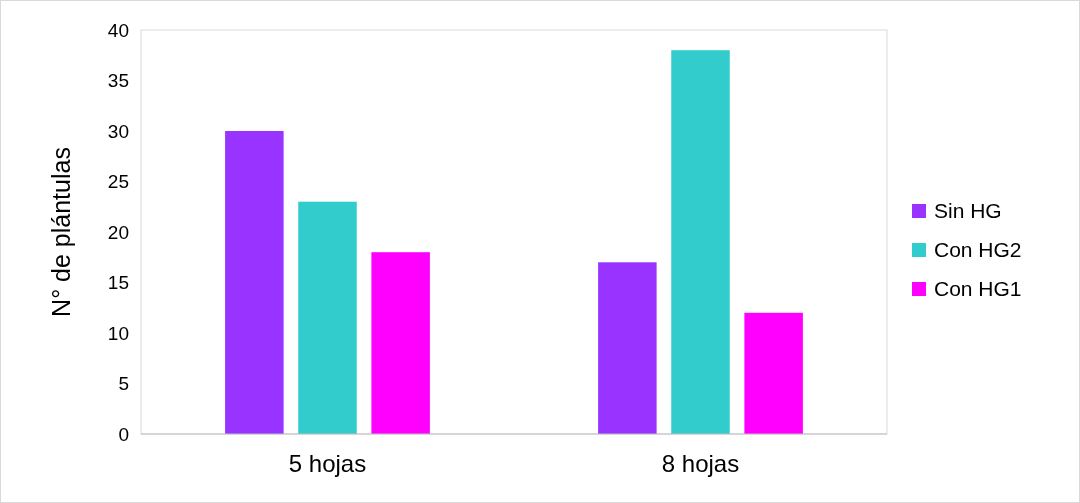 The width and height of the screenshot is (1080, 503). Describe the element at coordinates (968, 211) in the screenshot. I see `legend-label: Sin HG` at that location.